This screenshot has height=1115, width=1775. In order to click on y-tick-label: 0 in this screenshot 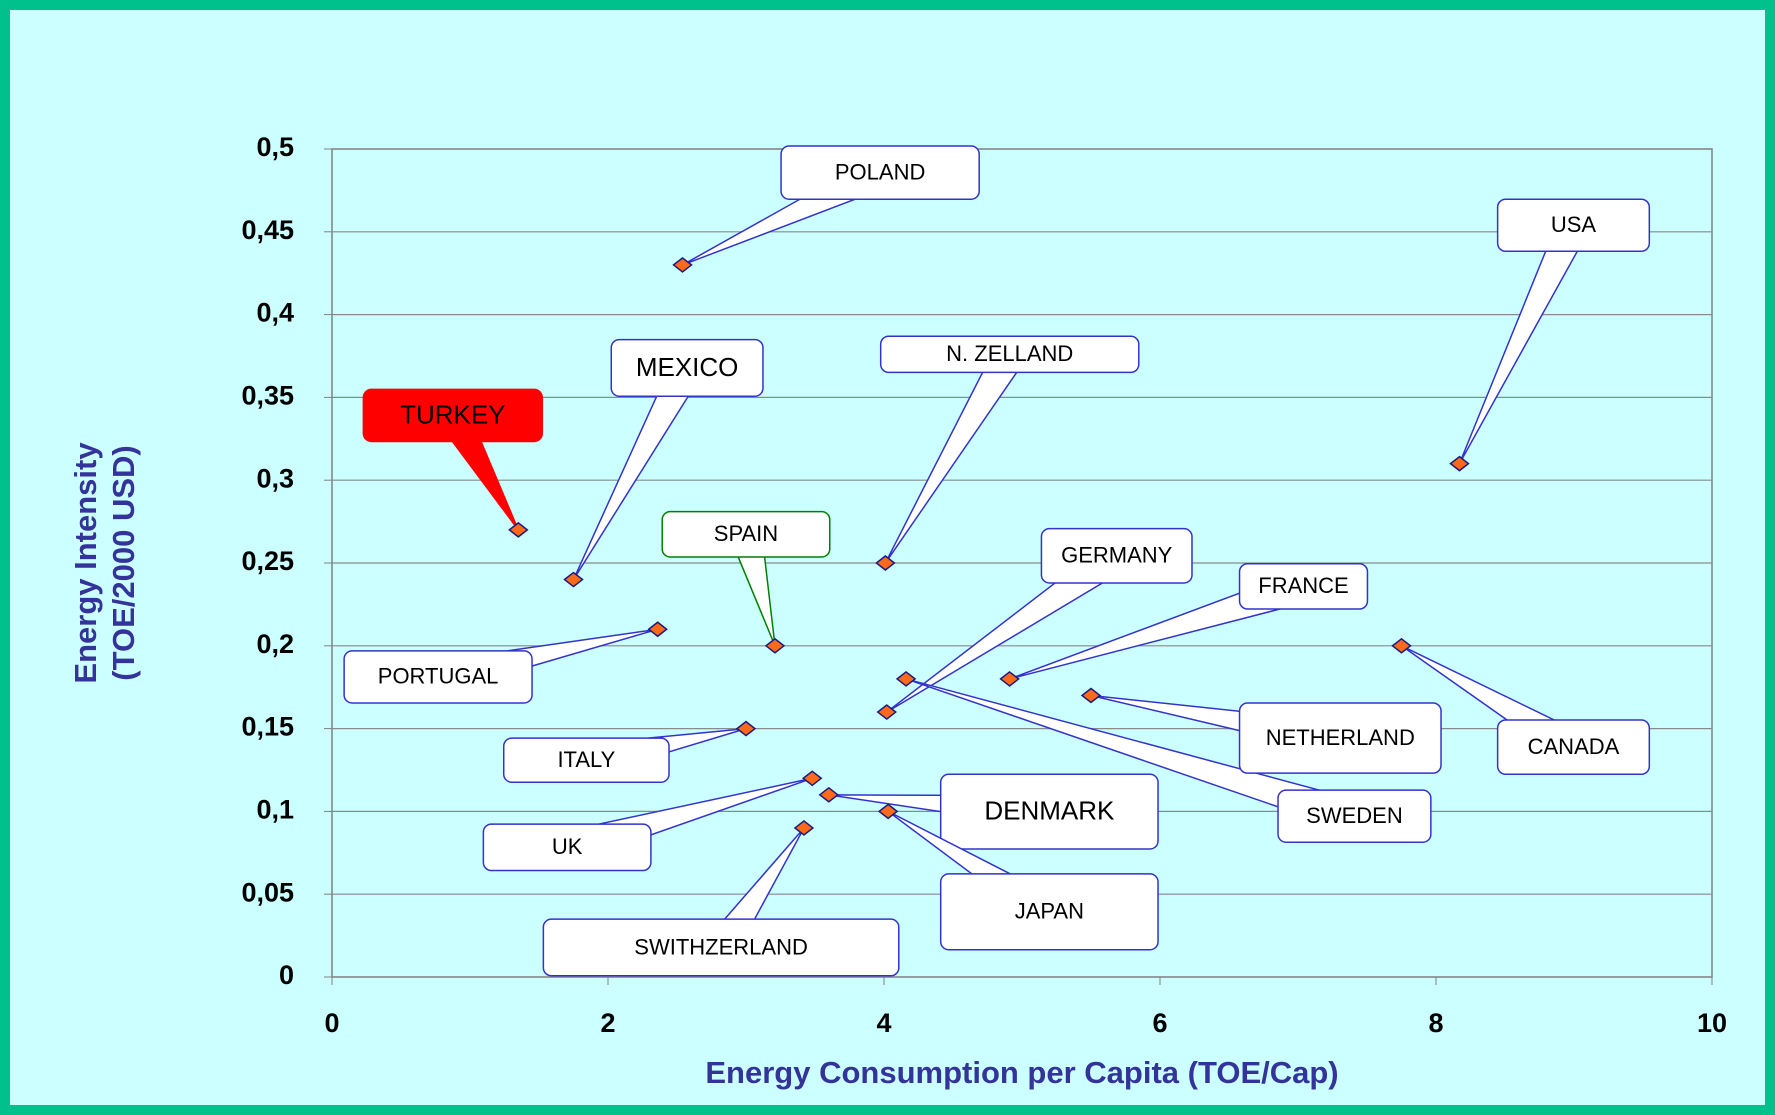, I will do `click(286, 975)`.